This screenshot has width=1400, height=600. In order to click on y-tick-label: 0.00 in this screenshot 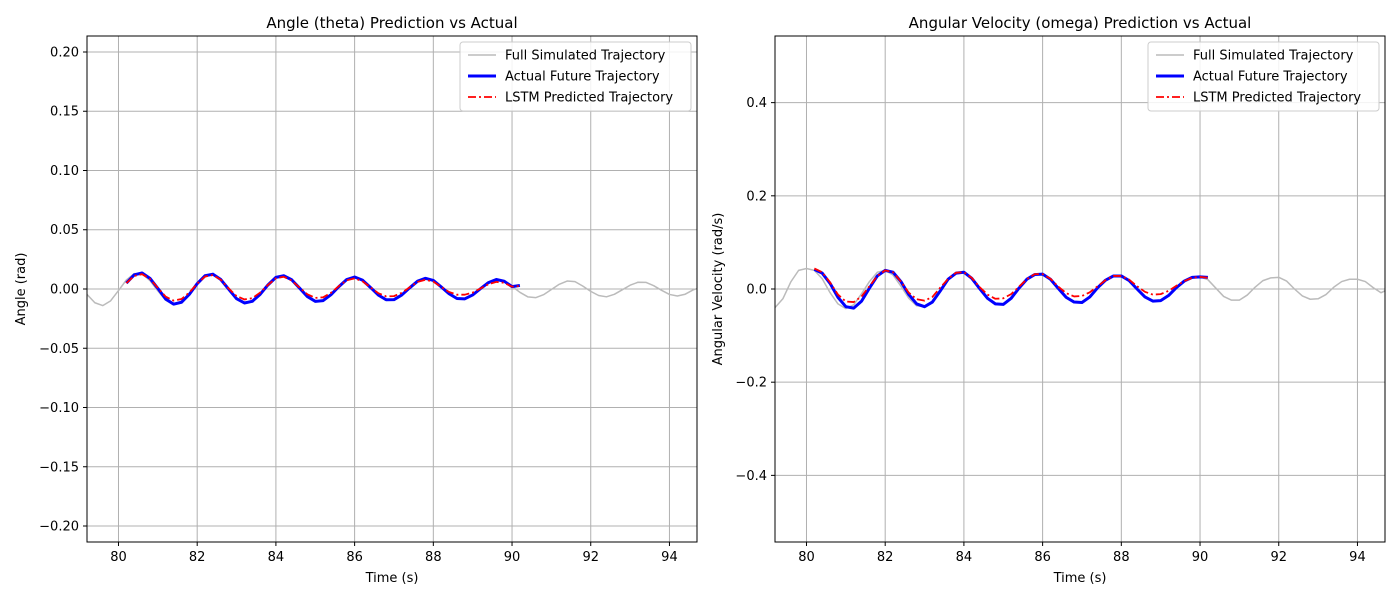, I will do `click(64, 290)`.